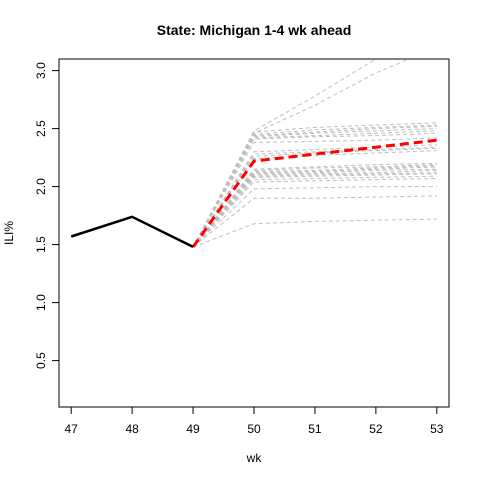 The width and height of the screenshot is (480, 480). What do you see at coordinates (9, 233) in the screenshot?
I see `y-axis-label: ILI%` at bounding box center [9, 233].